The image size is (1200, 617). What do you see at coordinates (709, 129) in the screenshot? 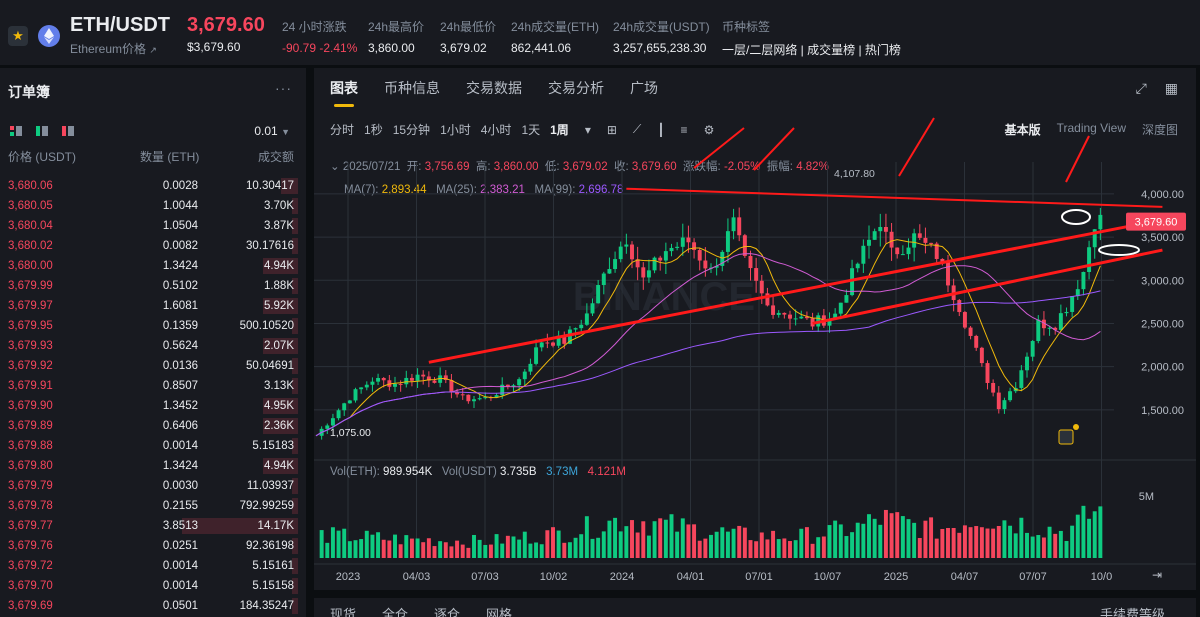
I see `gear-icon: ⚙` at bounding box center [709, 129].